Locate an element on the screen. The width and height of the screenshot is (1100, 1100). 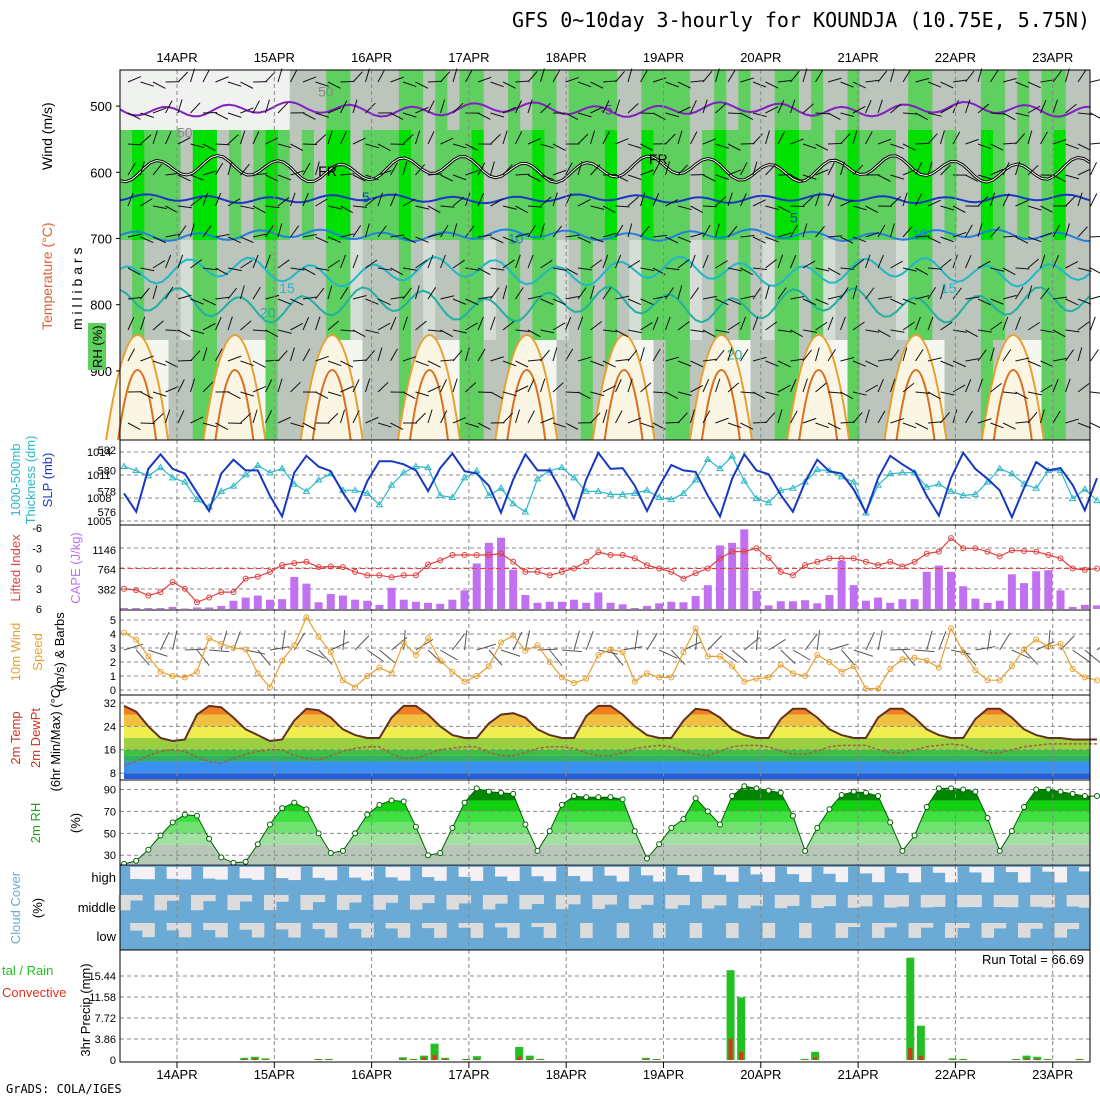
day-label-top: 22APR is located at coordinates (955, 57).